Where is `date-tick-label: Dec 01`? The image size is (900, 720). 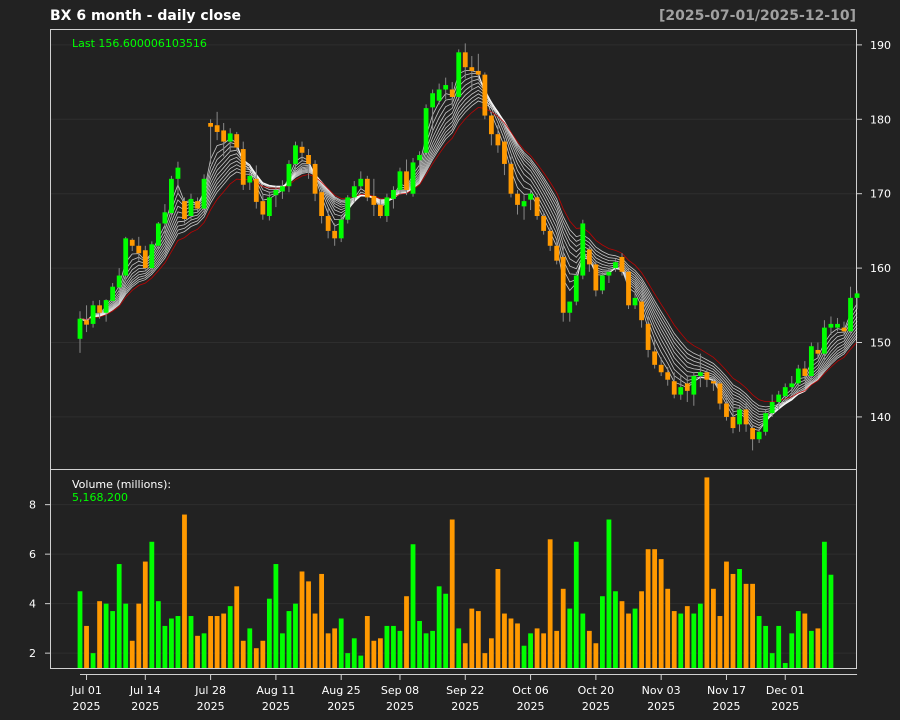
date-tick-label: Dec 01 is located at coordinates (785, 690).